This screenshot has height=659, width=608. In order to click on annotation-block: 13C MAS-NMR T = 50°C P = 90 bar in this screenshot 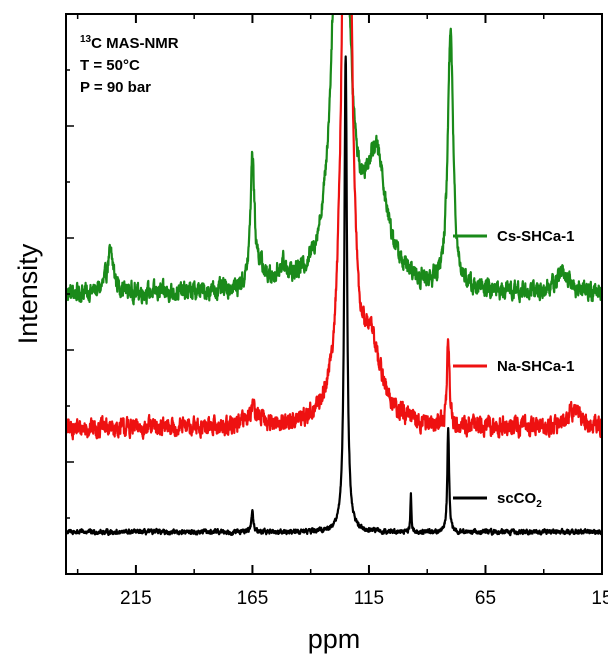, I will do `click(129, 65)`.